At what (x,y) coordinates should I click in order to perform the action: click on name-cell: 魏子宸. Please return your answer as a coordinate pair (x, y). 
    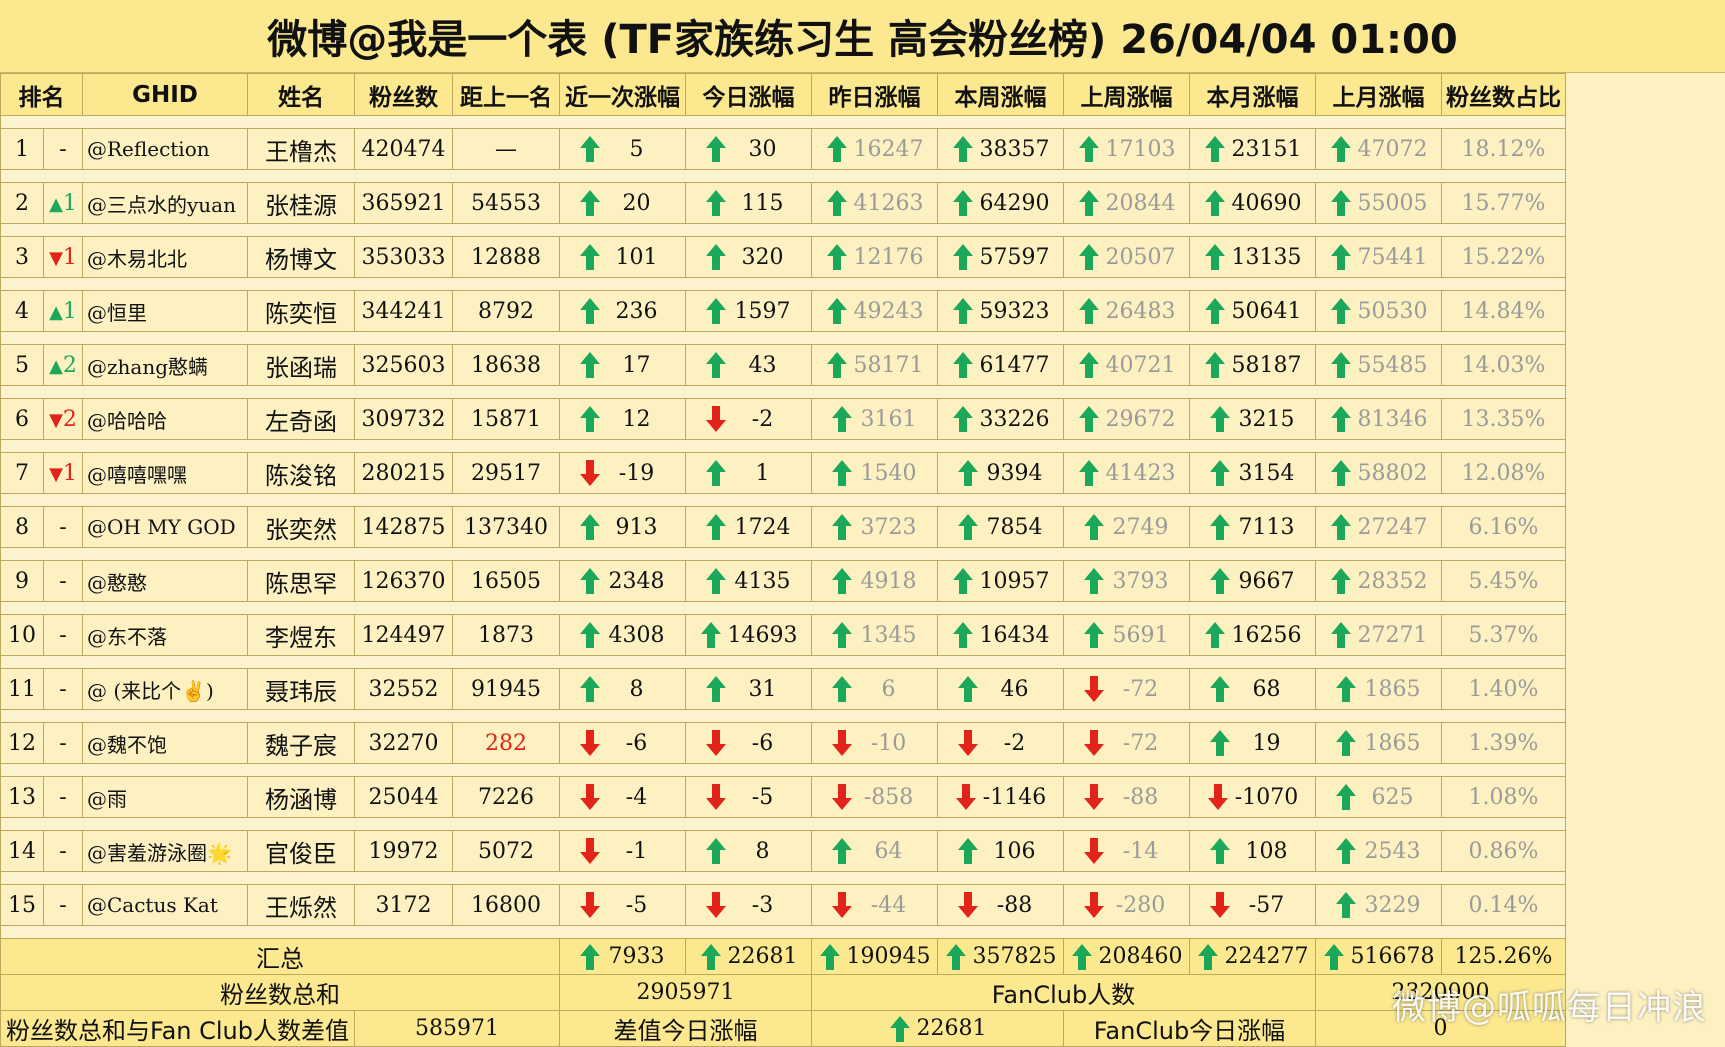
    Looking at the image, I should click on (301, 743).